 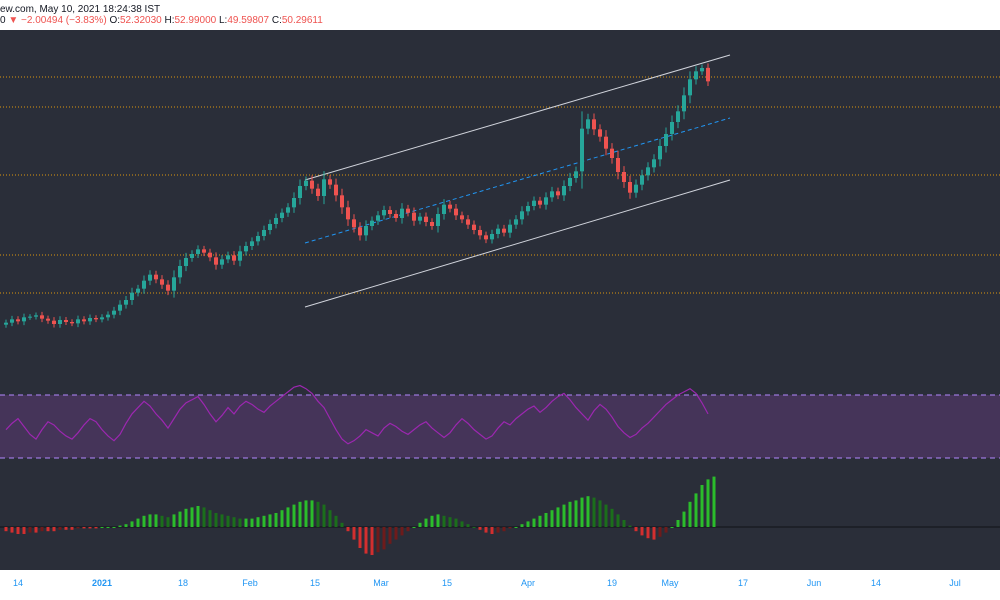 I want to click on oscillator-line, so click(x=357, y=414).